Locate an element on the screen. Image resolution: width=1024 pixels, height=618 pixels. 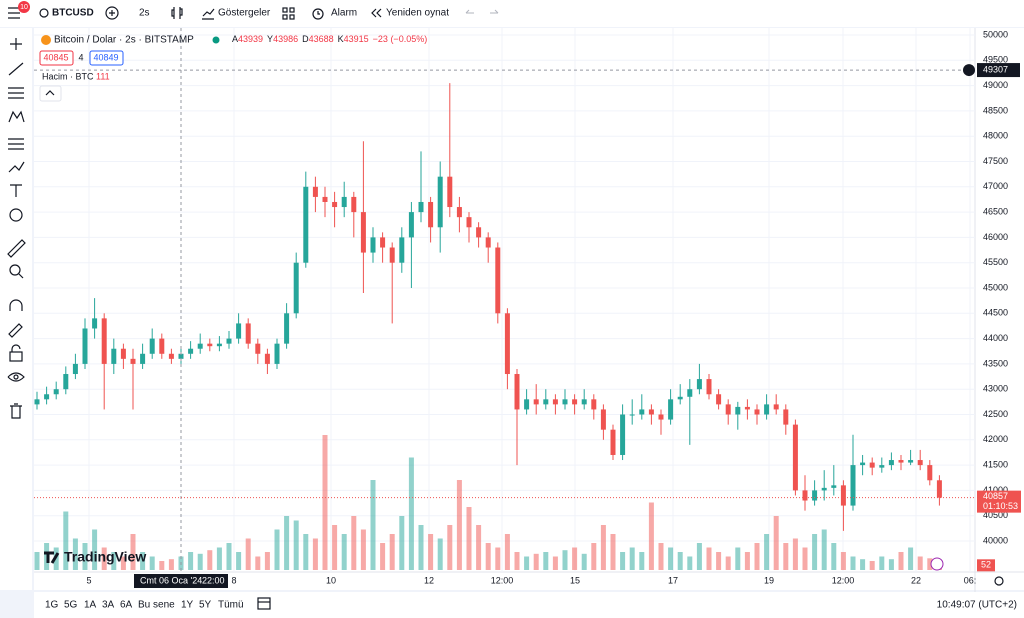
range-button: Tümü is located at coordinates (231, 605).